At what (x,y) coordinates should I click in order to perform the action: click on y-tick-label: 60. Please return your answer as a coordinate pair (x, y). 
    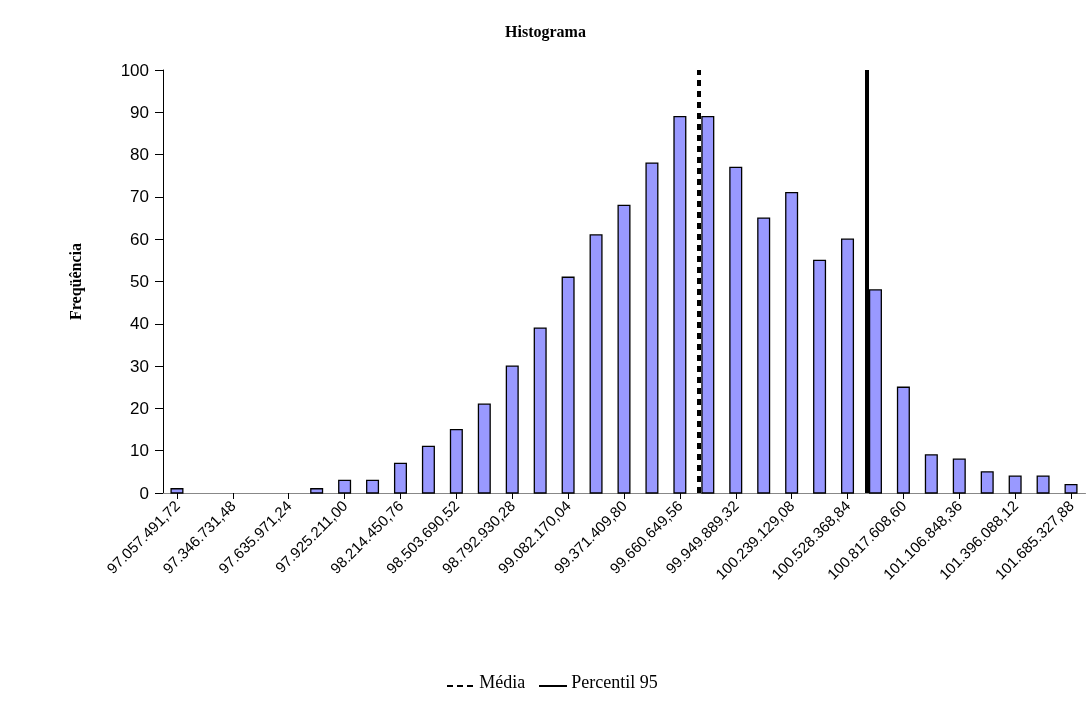
    Looking at the image, I should click on (139, 239).